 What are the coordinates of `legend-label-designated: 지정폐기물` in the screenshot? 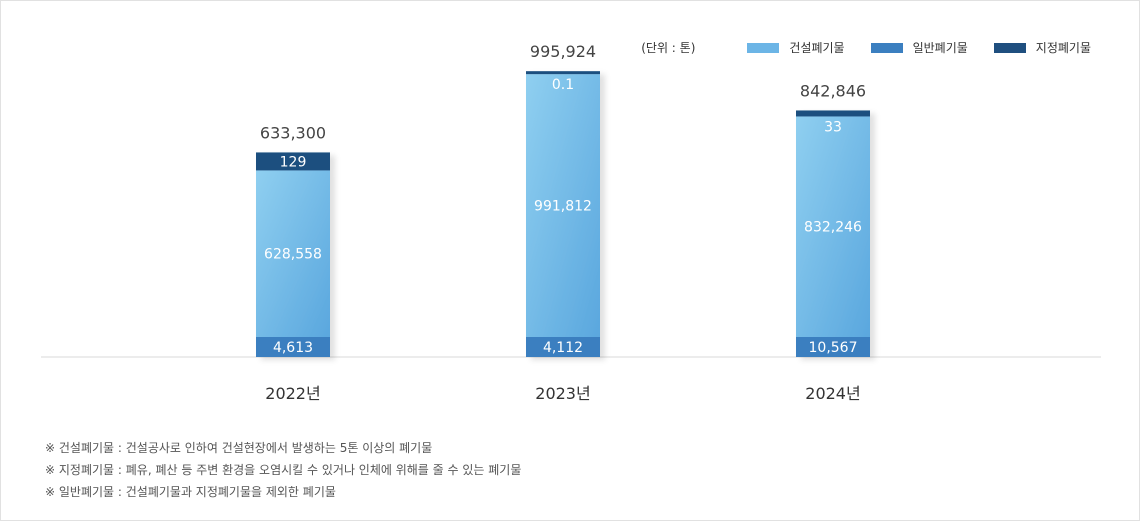 It's located at (1063, 48).